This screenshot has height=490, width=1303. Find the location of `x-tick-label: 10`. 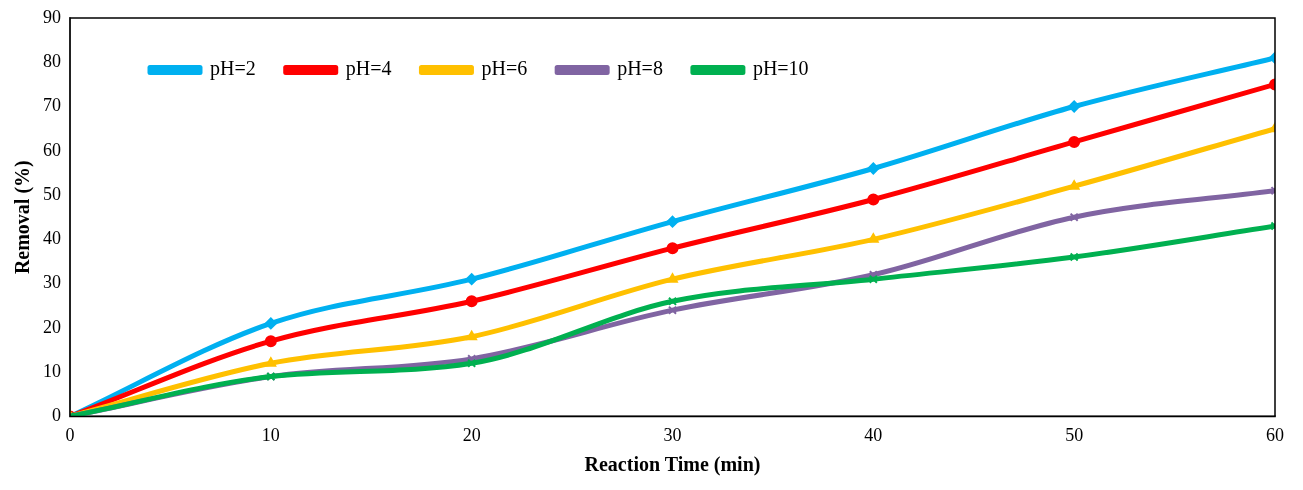

x-tick-label: 10 is located at coordinates (270, 434).